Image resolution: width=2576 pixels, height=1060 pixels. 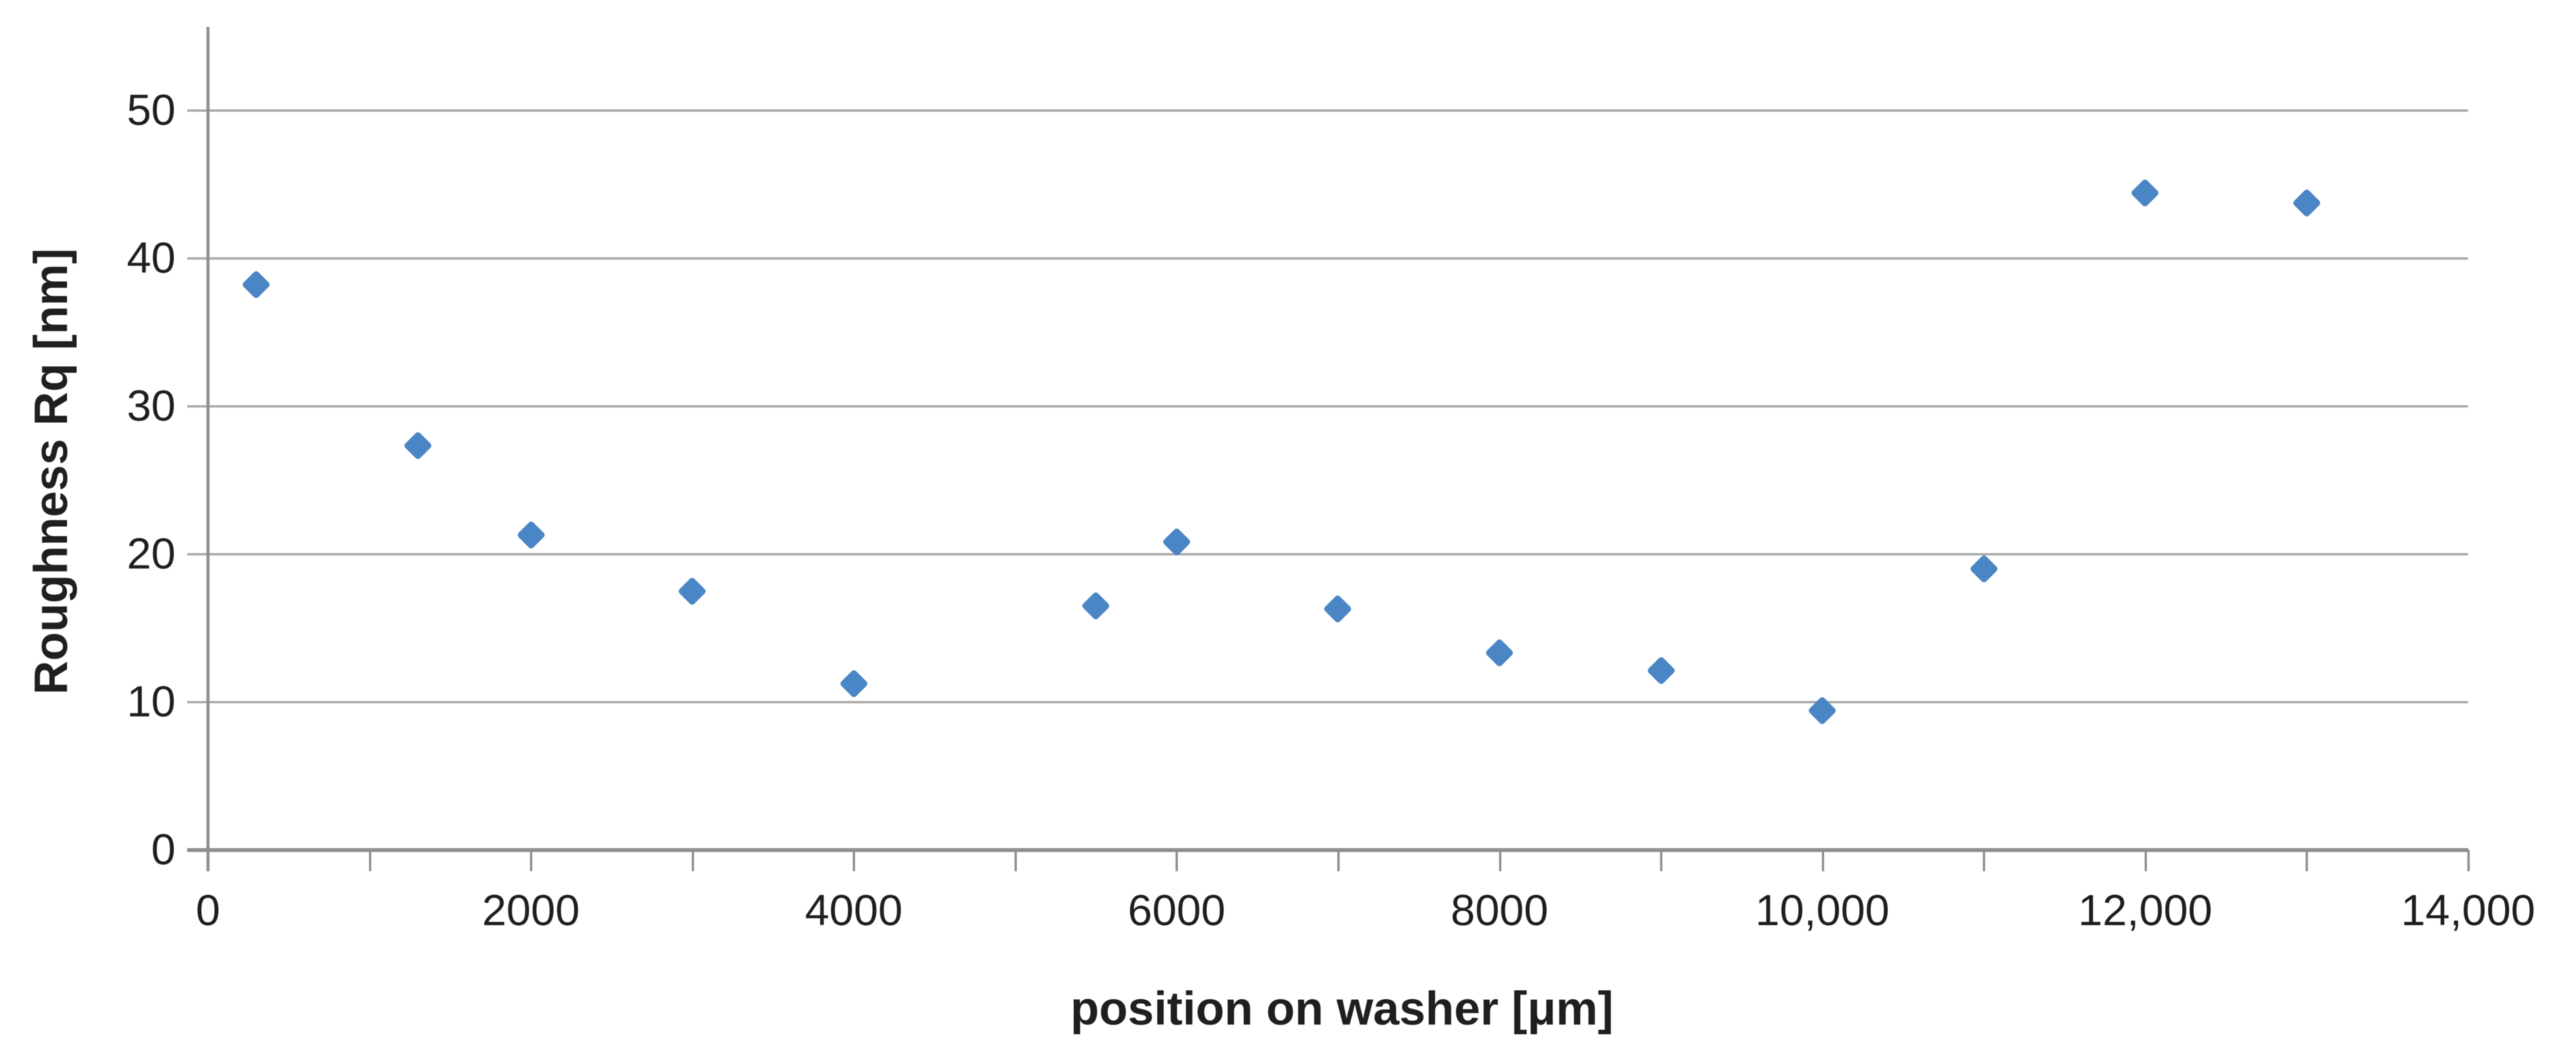 What do you see at coordinates (1499, 910) in the screenshot?
I see `x-tick-label-8000: 8000` at bounding box center [1499, 910].